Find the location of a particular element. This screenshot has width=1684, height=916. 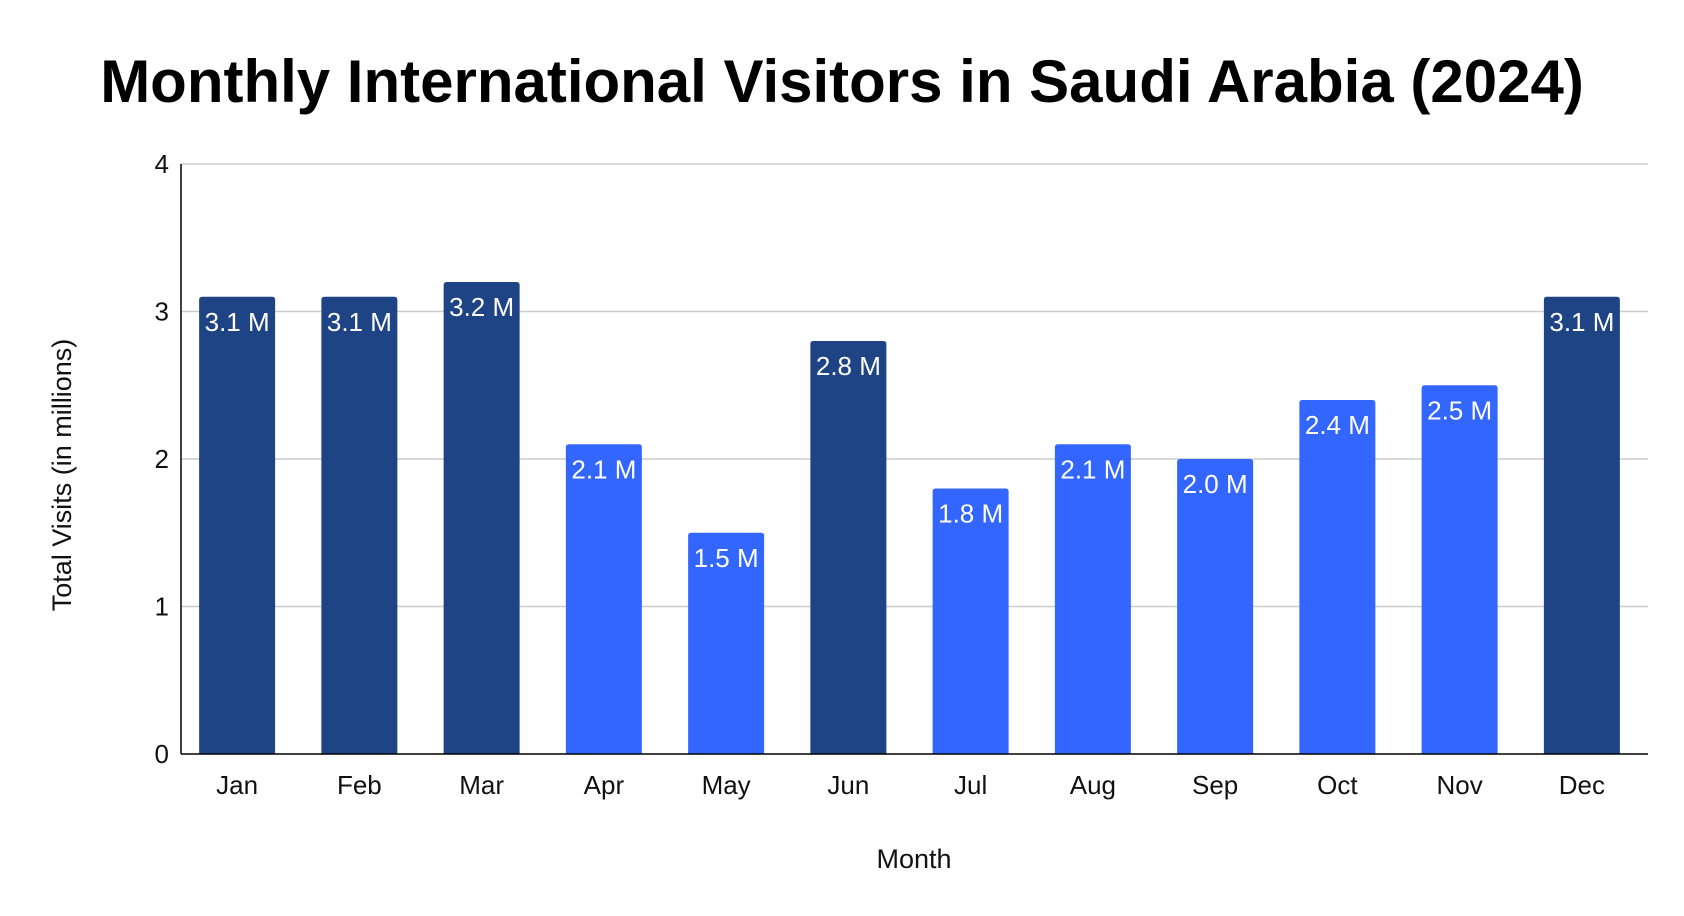

x-tick-label-sep: Sep is located at coordinates (1215, 785).